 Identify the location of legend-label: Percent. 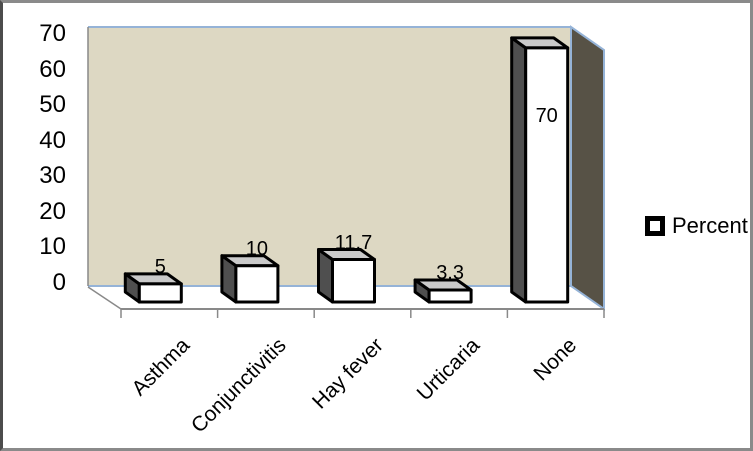
(710, 225).